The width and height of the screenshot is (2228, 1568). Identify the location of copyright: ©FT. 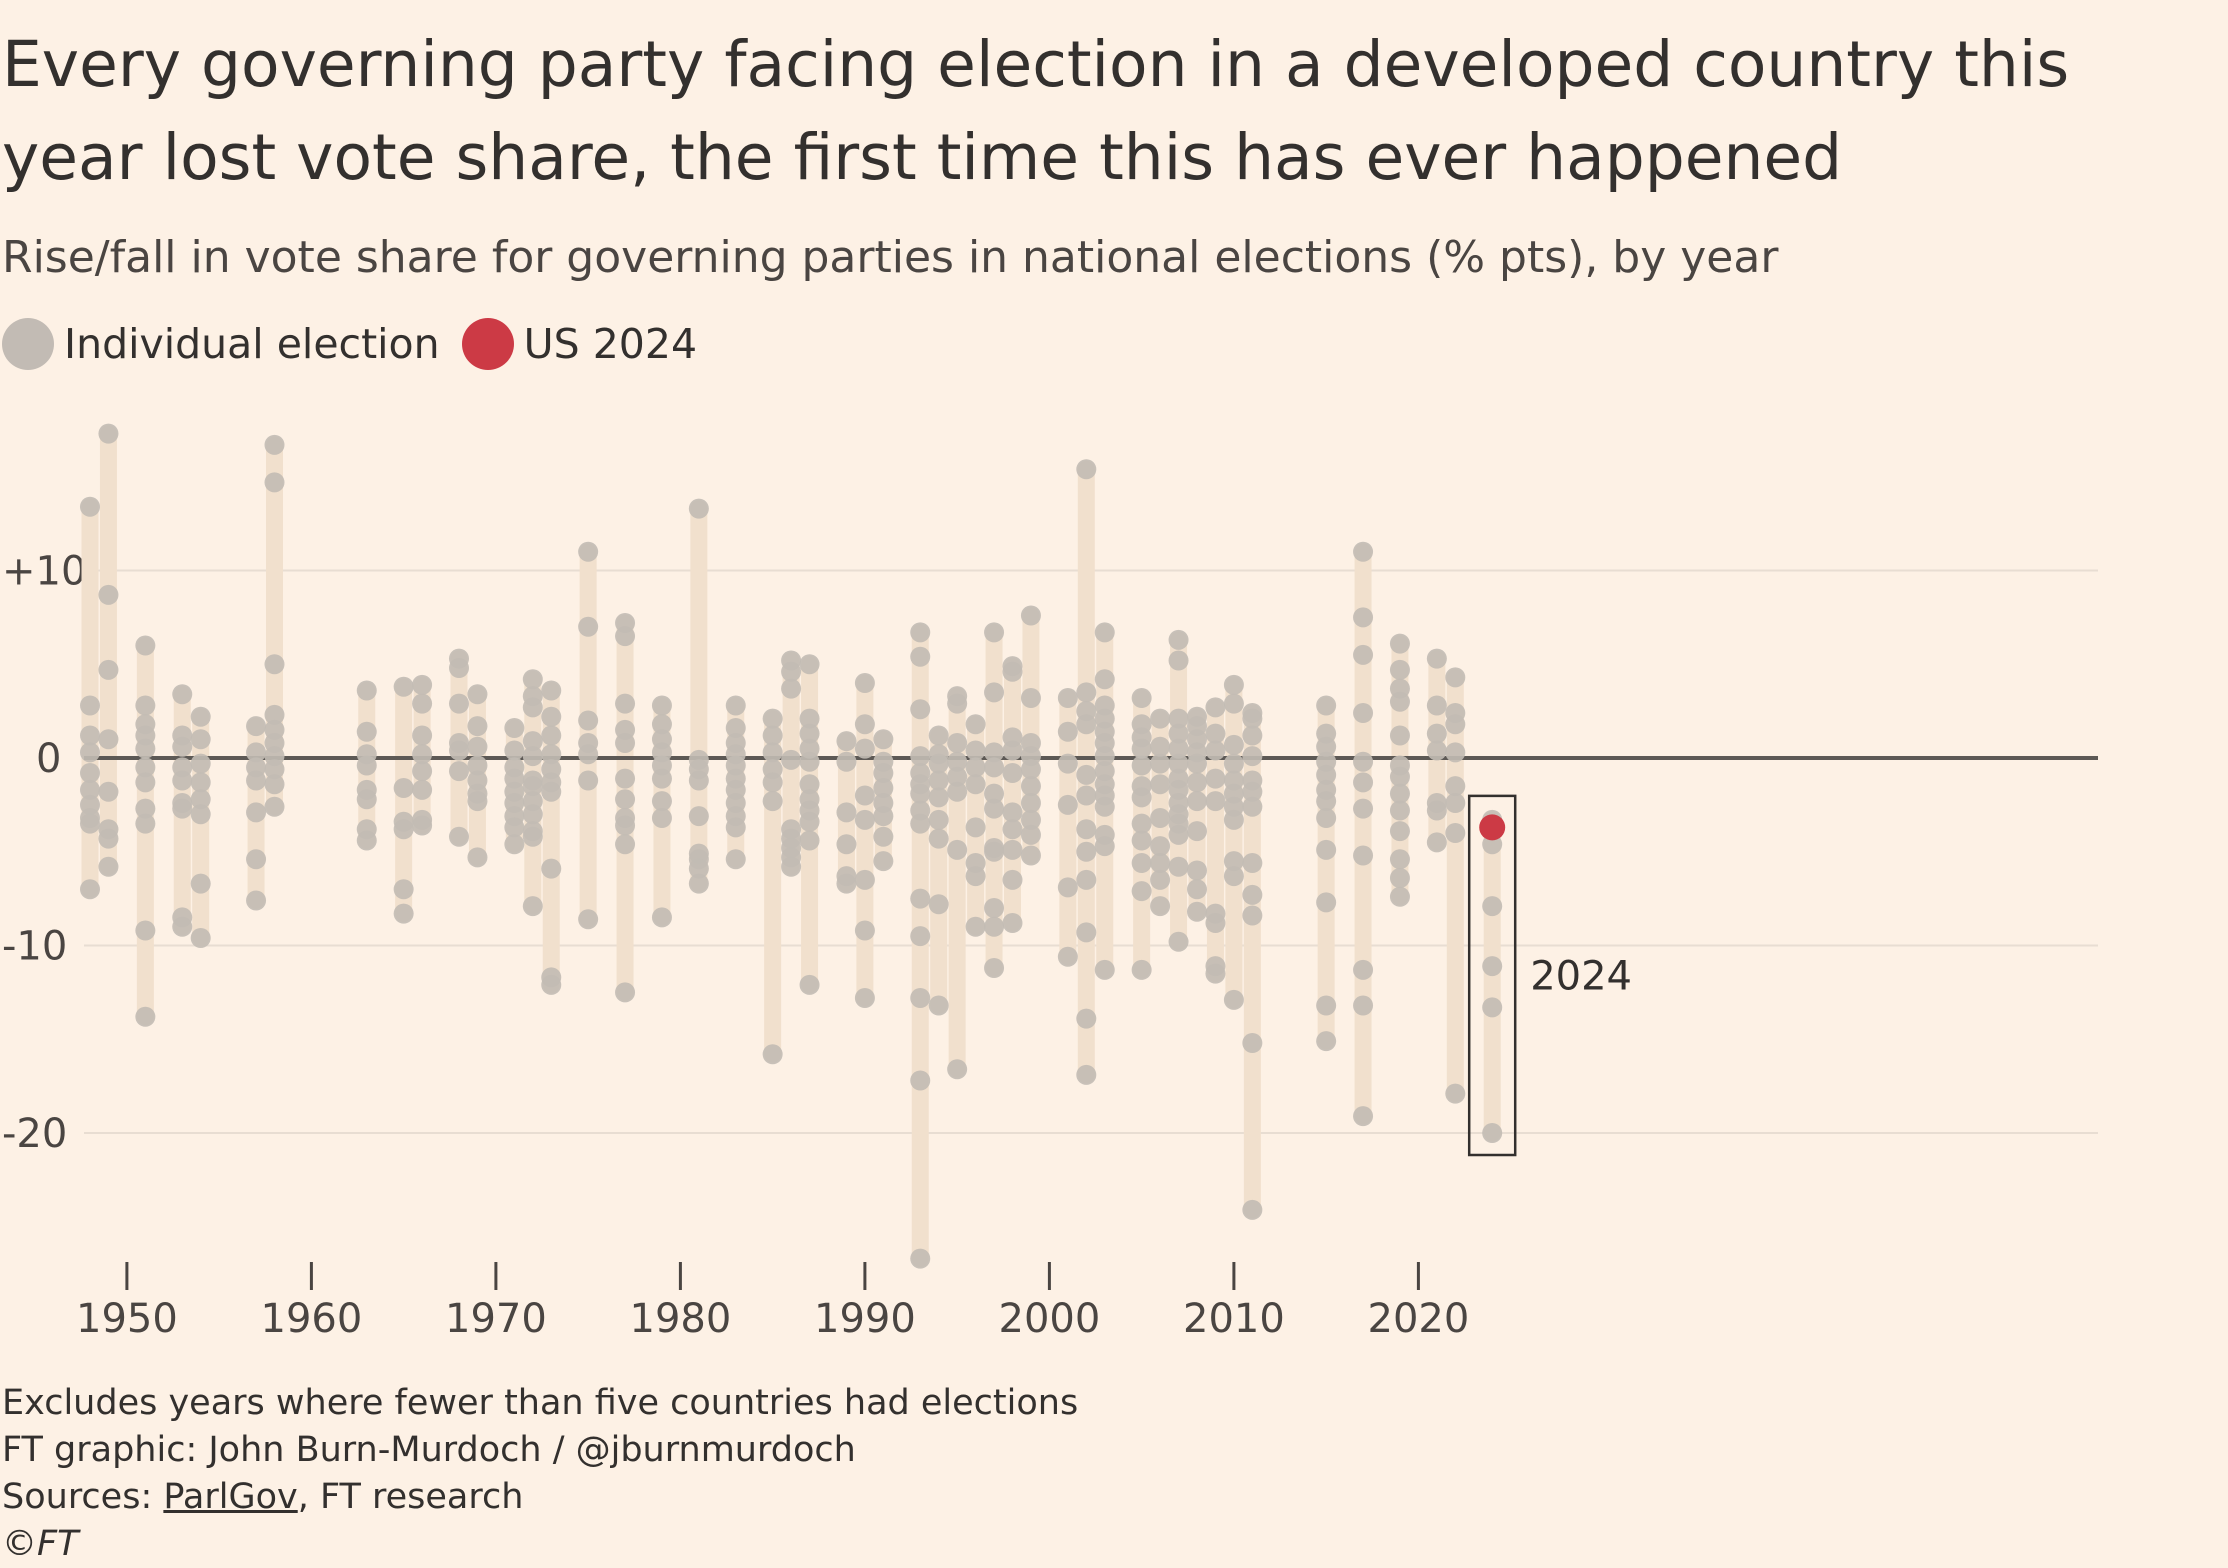
(40, 1544).